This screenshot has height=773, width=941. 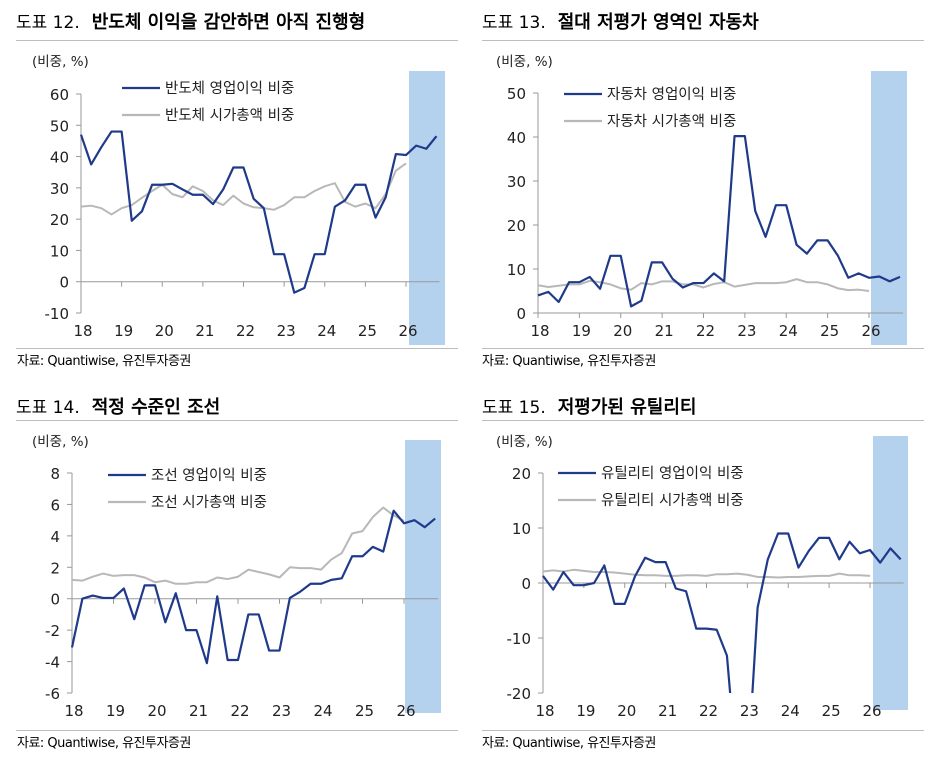 What do you see at coordinates (55, 474) in the screenshot?
I see `y-tick-label: 8` at bounding box center [55, 474].